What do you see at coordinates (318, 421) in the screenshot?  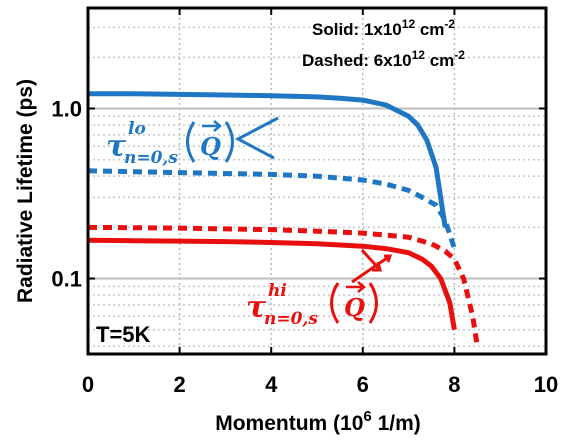 I see `x-axis-title: Momentum (106 1/m)` at bounding box center [318, 421].